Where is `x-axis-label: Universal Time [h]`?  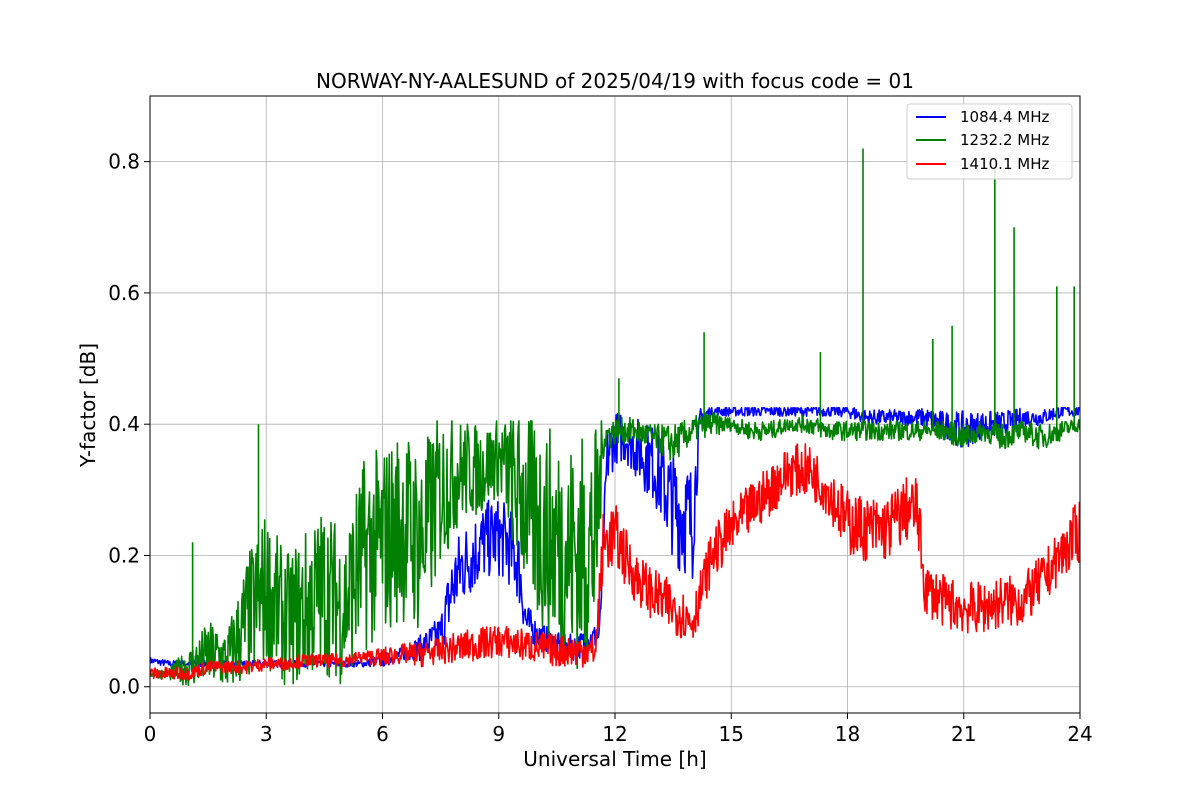
x-axis-label: Universal Time [h] is located at coordinates (614, 759).